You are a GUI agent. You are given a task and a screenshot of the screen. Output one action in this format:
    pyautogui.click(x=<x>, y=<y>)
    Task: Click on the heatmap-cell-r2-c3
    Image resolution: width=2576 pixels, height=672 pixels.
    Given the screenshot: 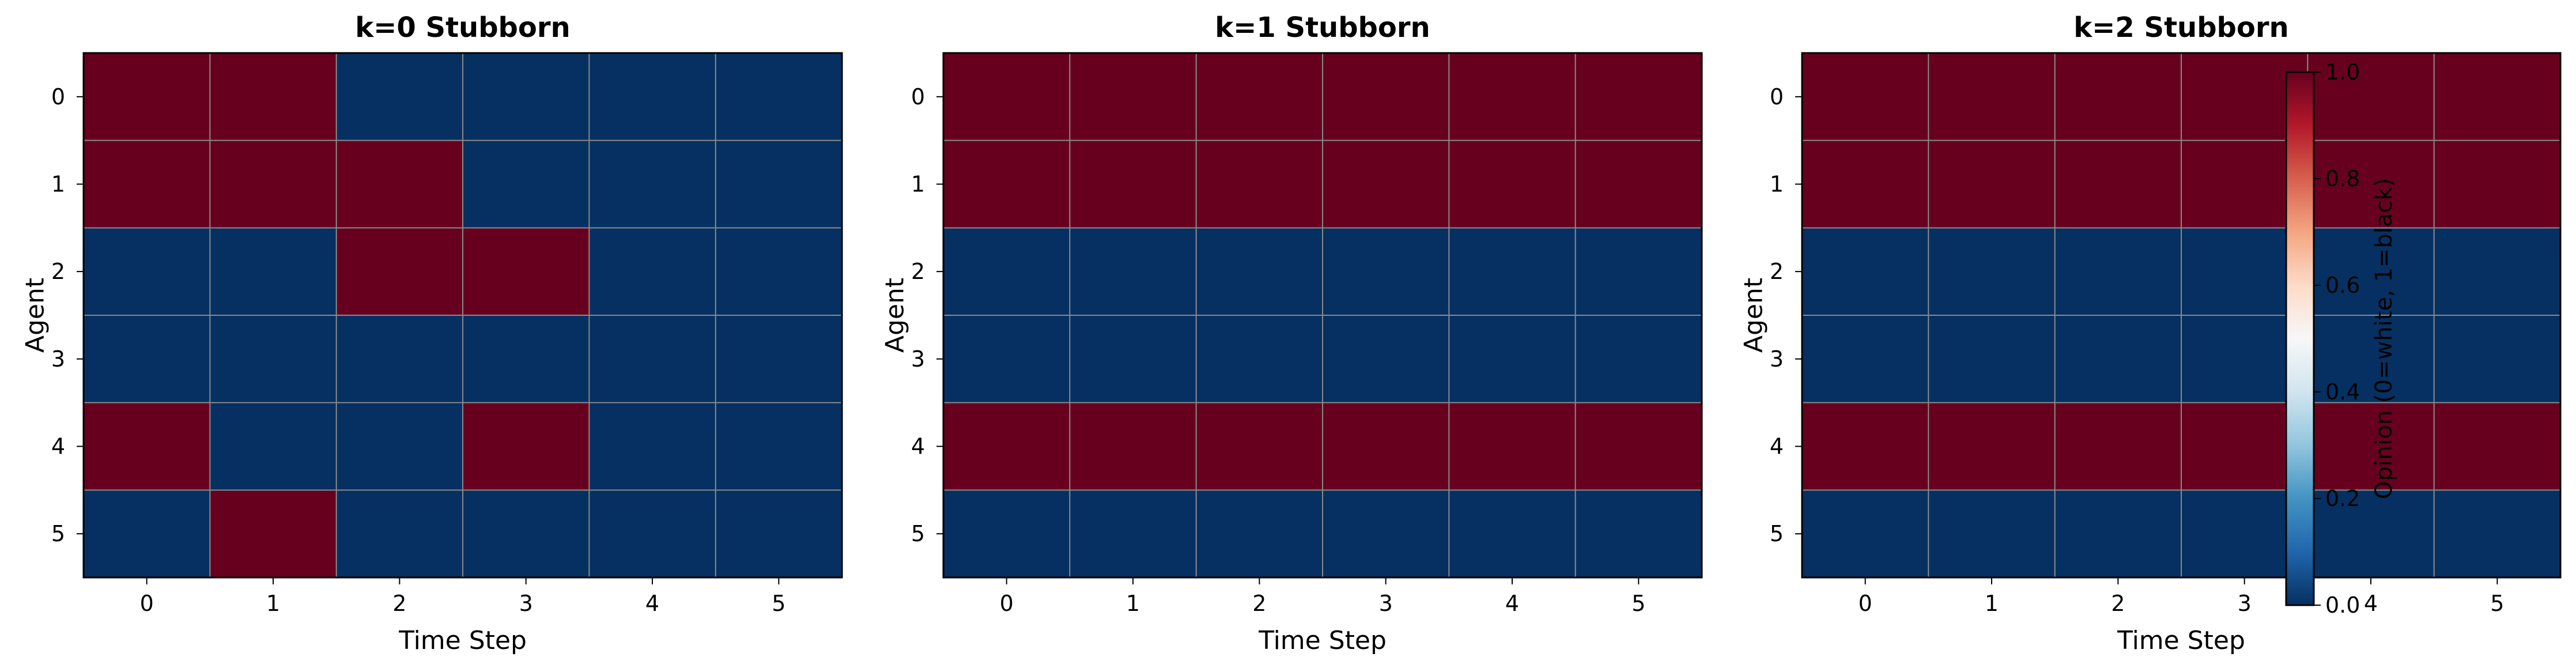 What is the action you would take?
    pyautogui.click(x=526, y=272)
    